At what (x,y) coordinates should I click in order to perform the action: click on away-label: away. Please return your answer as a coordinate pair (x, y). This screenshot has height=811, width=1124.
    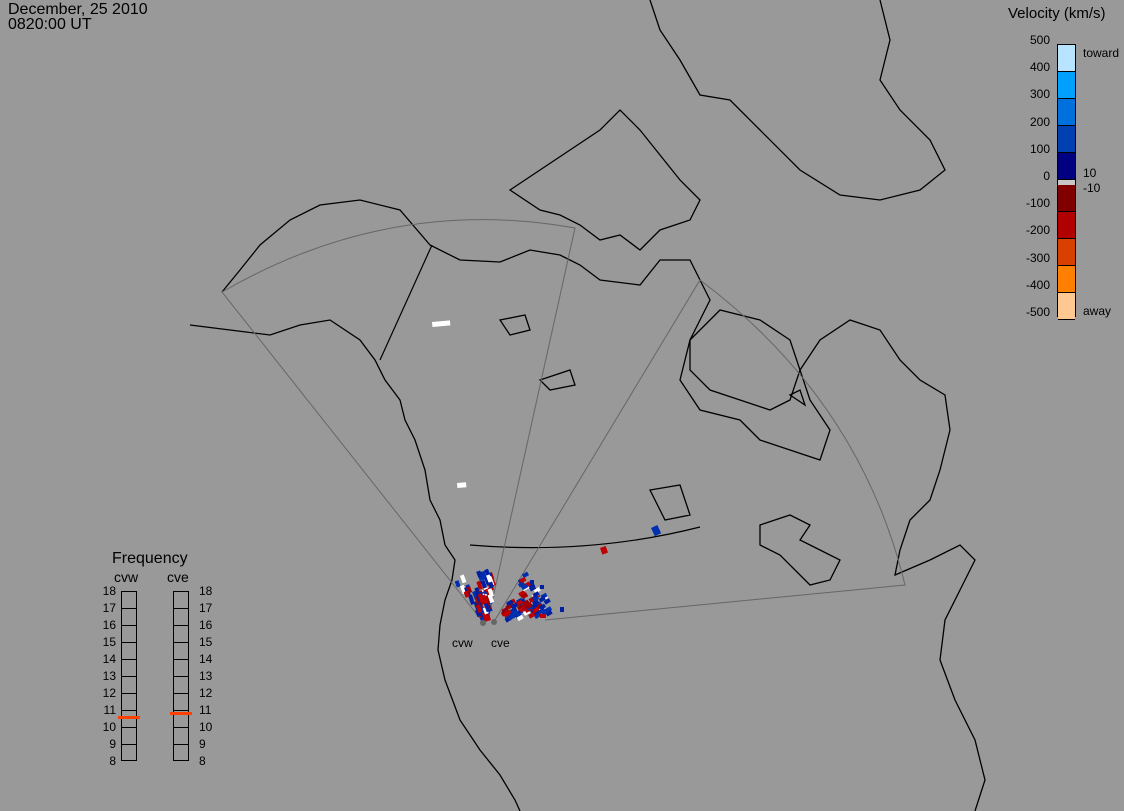
    Looking at the image, I should click on (1097, 311).